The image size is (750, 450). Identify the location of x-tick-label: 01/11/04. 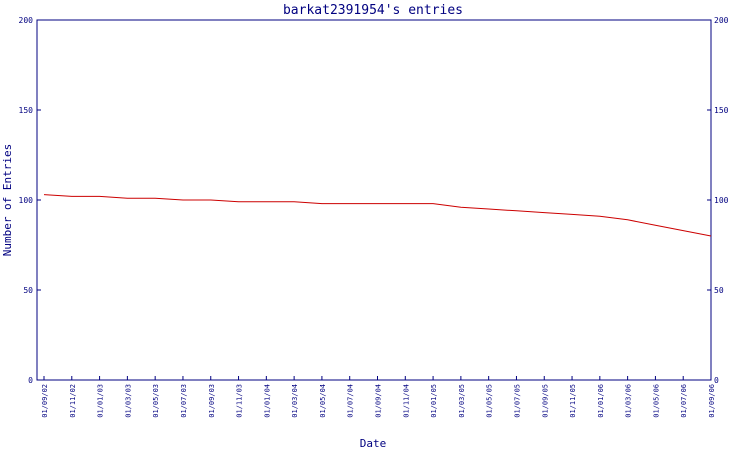
(406, 401).